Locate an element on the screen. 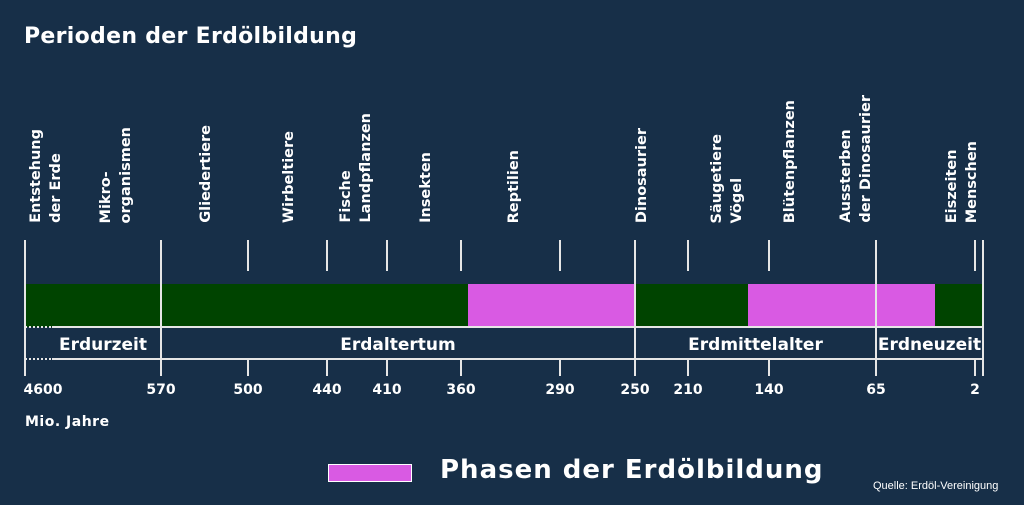 The width and height of the screenshot is (1024, 505). tick-label: 210 is located at coordinates (688, 390).